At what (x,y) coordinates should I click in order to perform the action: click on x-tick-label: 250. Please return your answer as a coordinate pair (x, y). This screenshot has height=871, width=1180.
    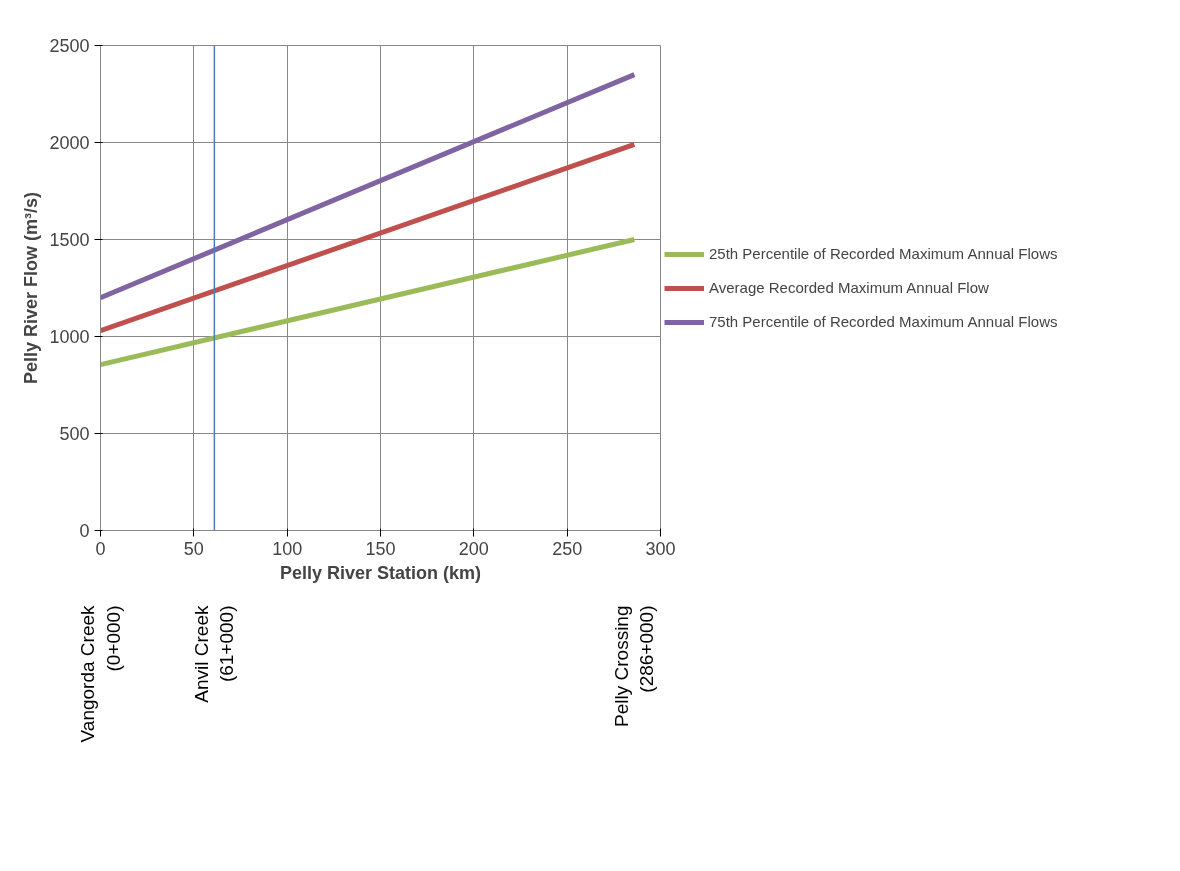
    Looking at the image, I should click on (567, 548).